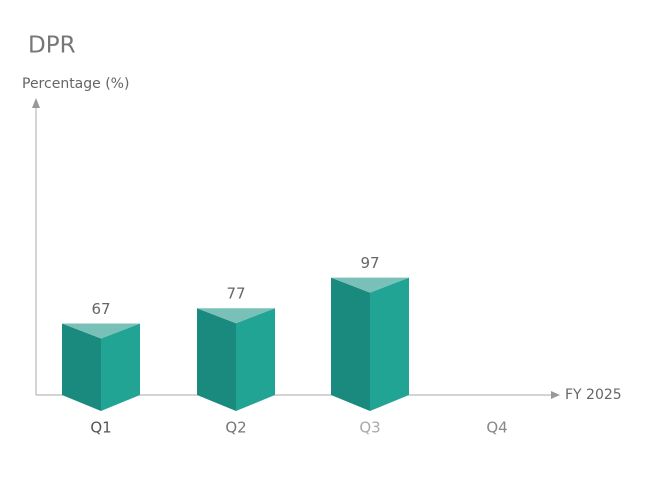  What do you see at coordinates (496, 428) in the screenshot?
I see `x-tick-label: Q4` at bounding box center [496, 428].